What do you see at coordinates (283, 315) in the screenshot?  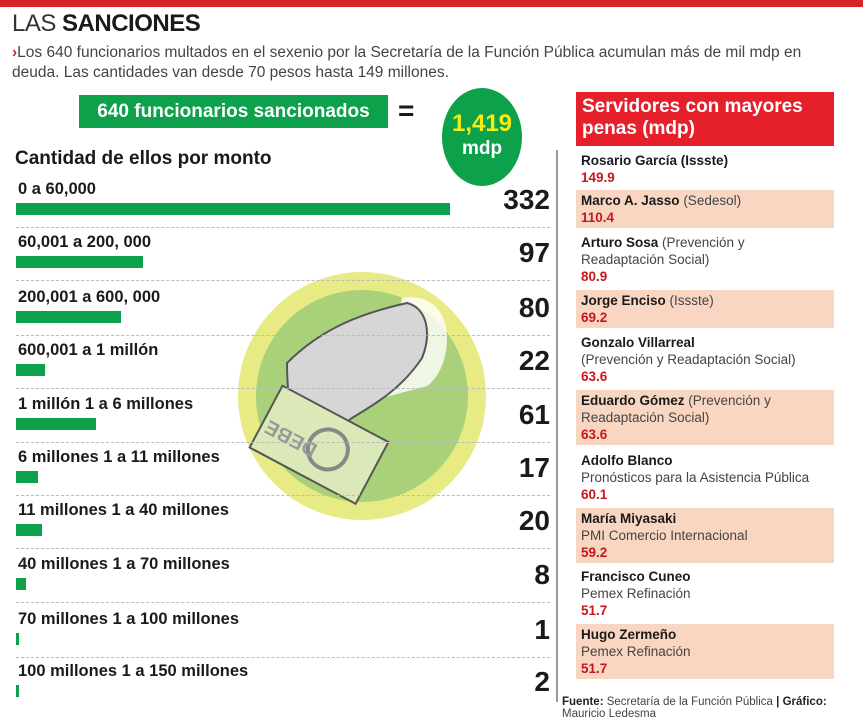 I see `chart-row: 200,001 a 600, 000 80` at bounding box center [283, 315].